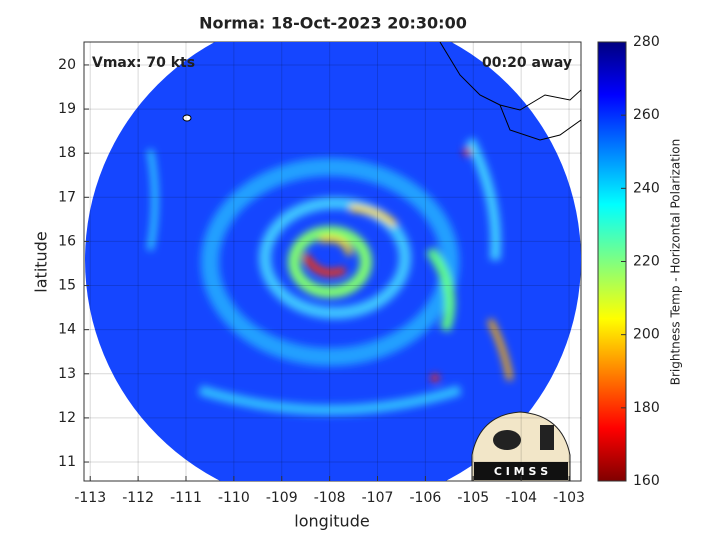 The width and height of the screenshot is (720, 540). Describe the element at coordinates (186, 498) in the screenshot. I see `x-tick-label: -111` at that location.